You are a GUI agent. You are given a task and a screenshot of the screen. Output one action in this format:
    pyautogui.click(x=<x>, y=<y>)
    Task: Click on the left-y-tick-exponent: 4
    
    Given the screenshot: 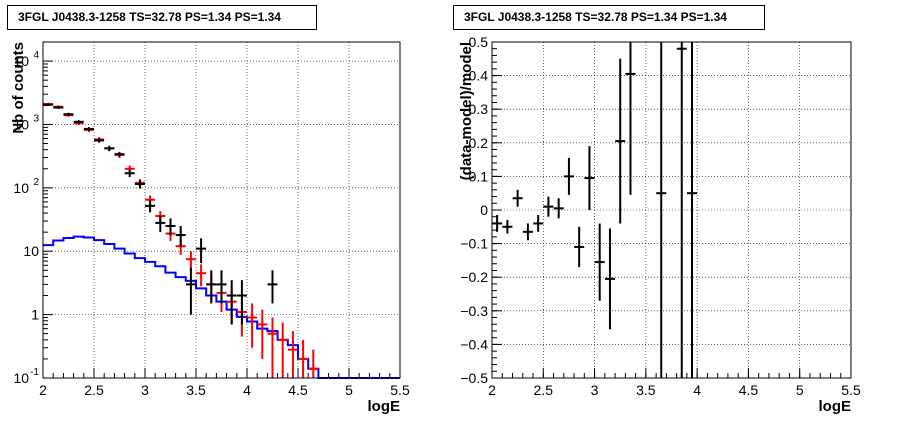 What is the action you would take?
    pyautogui.click(x=36, y=55)
    